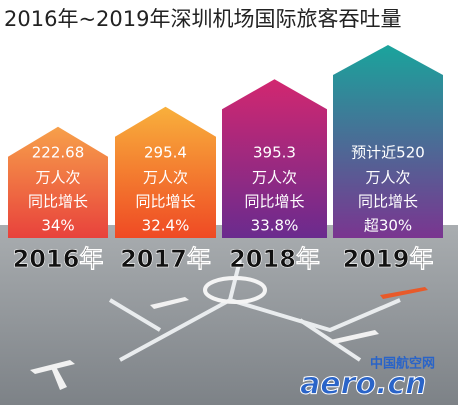  Describe the element at coordinates (165, 259) in the screenshot. I see `x-tick-label: 2017年` at that location.